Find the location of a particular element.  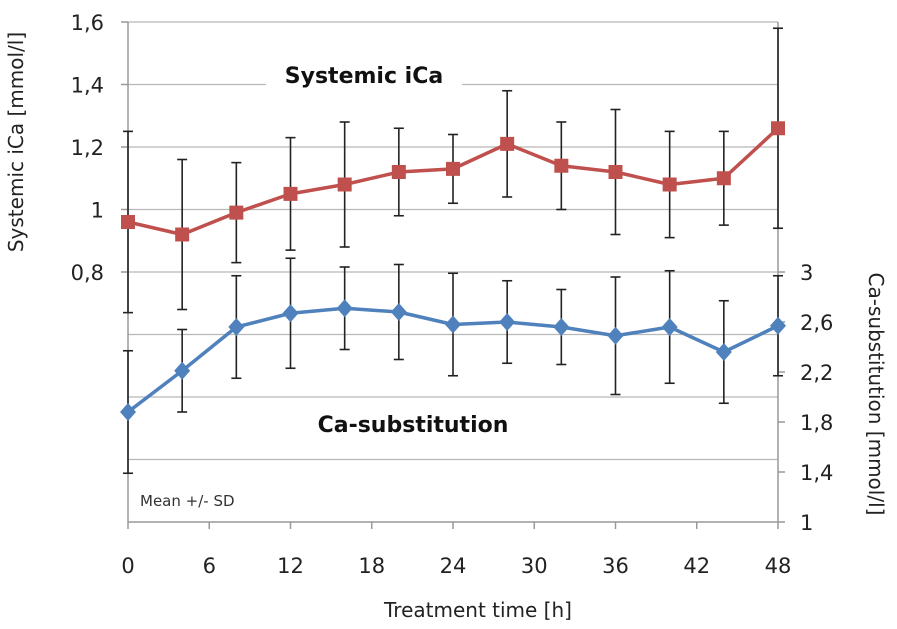

left-tick-label: 0,8 is located at coordinates (87, 273).